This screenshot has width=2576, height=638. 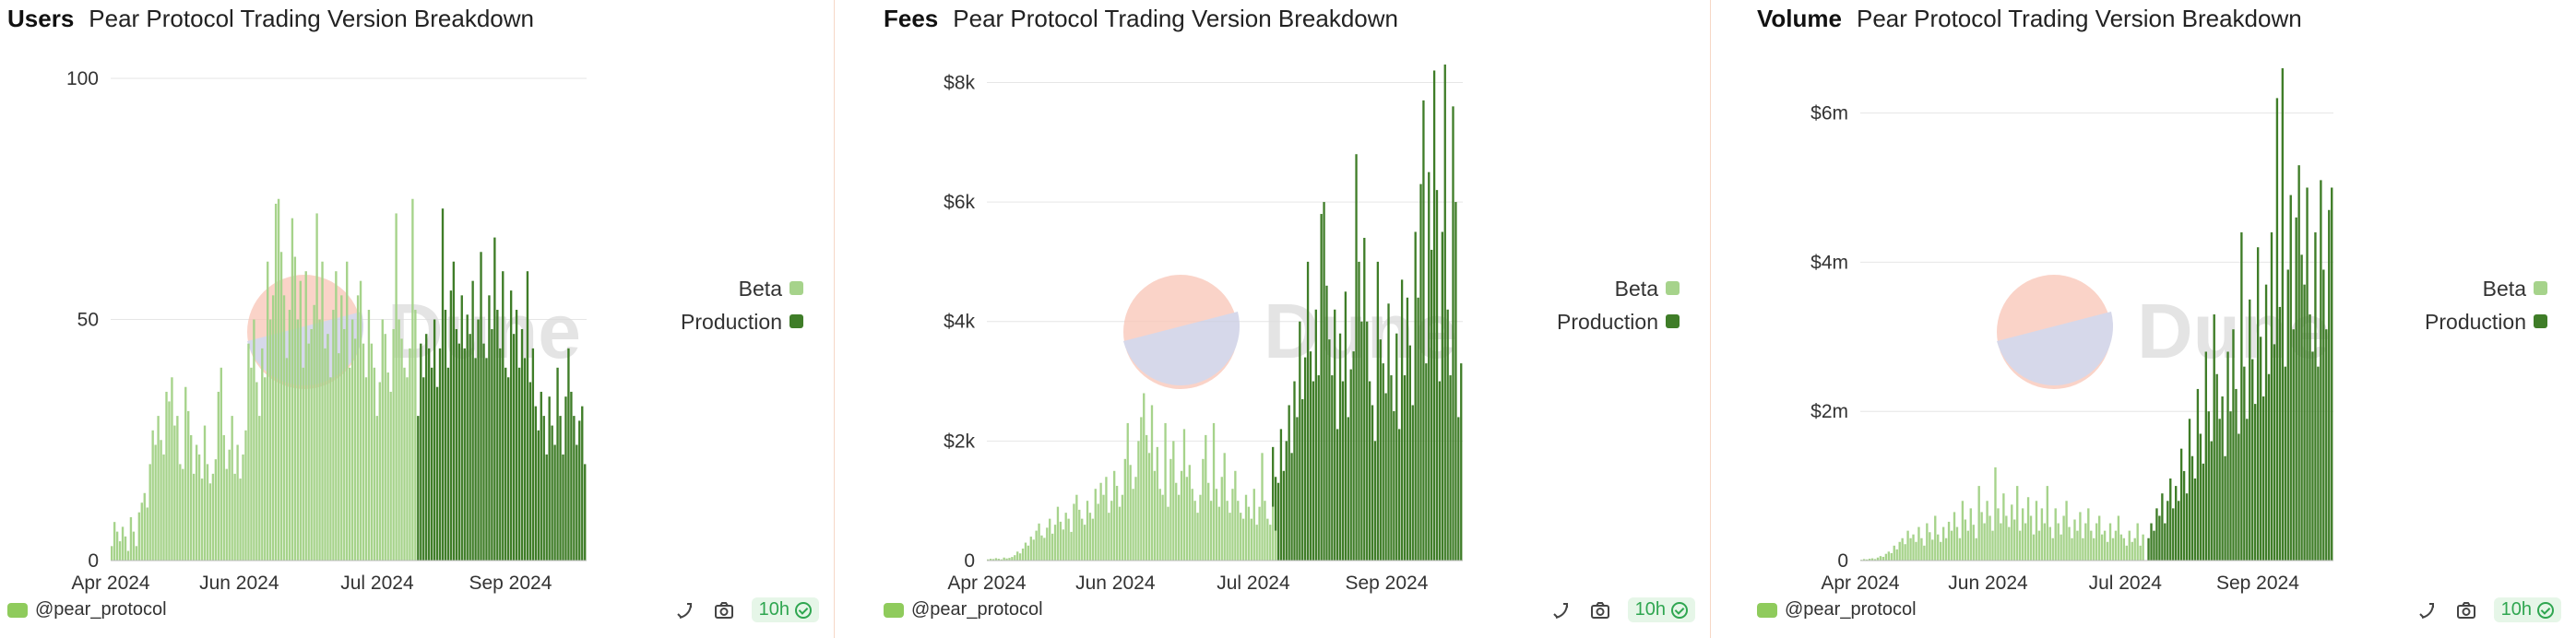 What do you see at coordinates (1637, 289) in the screenshot?
I see `legend-label-beta: Beta` at bounding box center [1637, 289].